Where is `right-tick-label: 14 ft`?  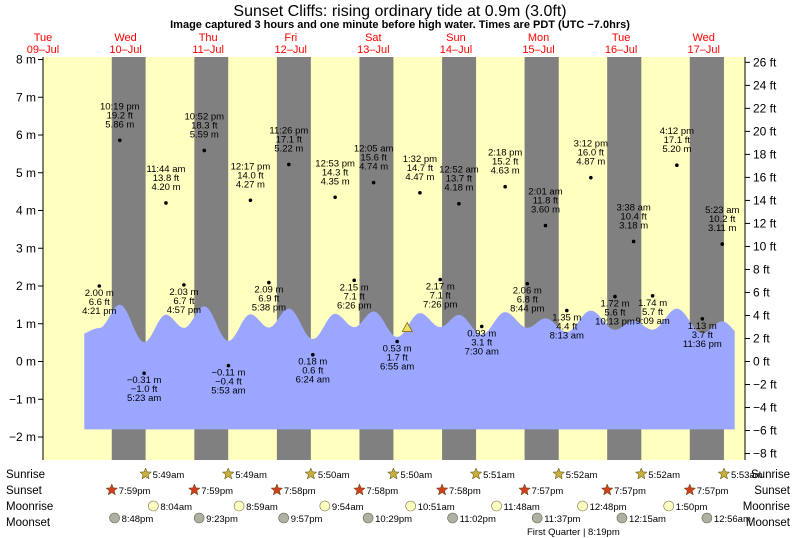 right-tick-label: 14 ft is located at coordinates (765, 200).